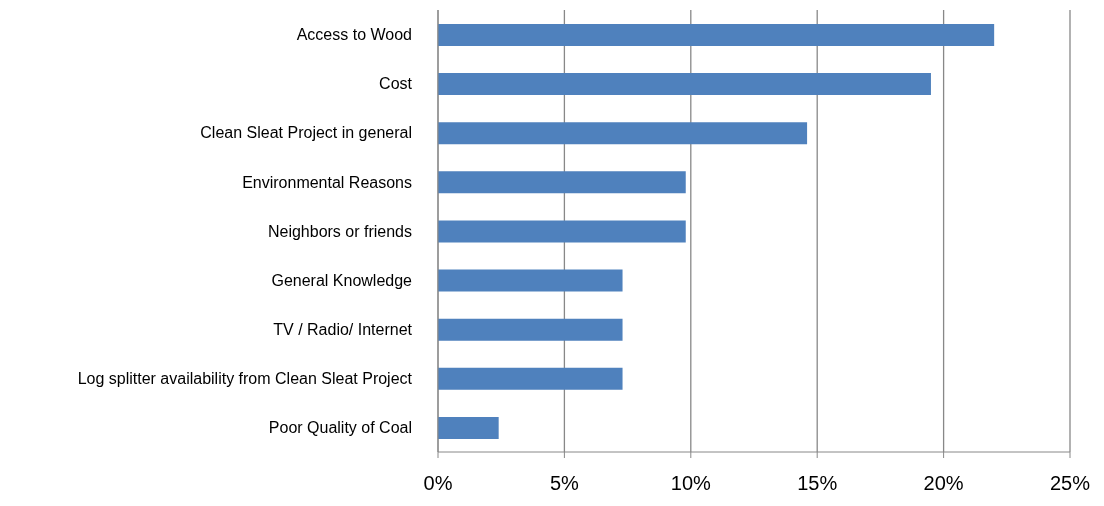  Describe the element at coordinates (339, 231) in the screenshot. I see `y-tick-label: Neighbors or friends` at that location.